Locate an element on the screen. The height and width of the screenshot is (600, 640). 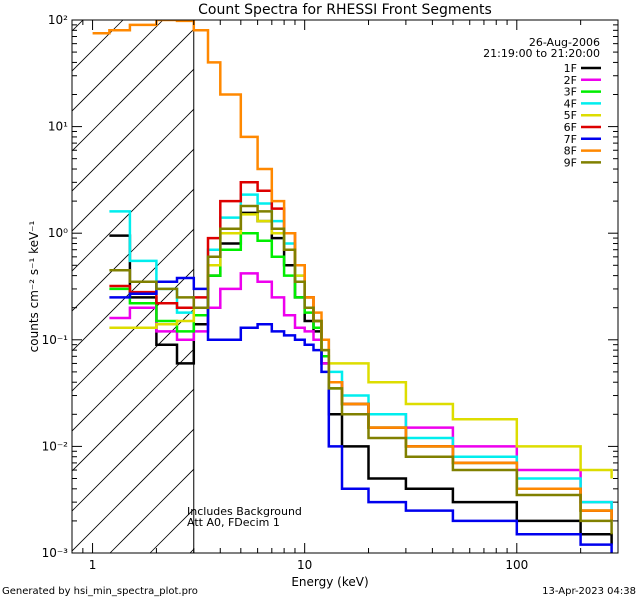
x-tick-label: 10 is located at coordinates (304, 565).